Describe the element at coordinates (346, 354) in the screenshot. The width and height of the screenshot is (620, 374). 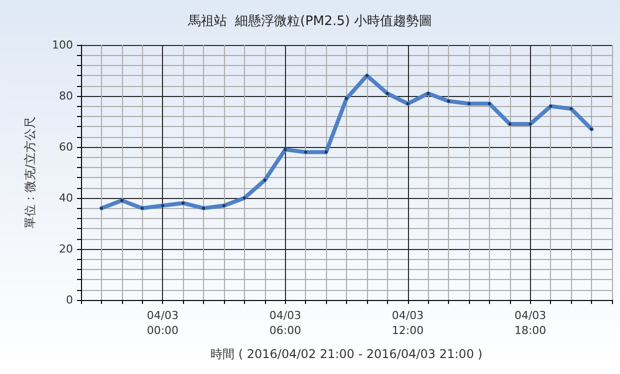
I see `x-axis-title: 時間 ( 2016/04/02 21:00 - 2016/04/03 21:00 )` at that location.